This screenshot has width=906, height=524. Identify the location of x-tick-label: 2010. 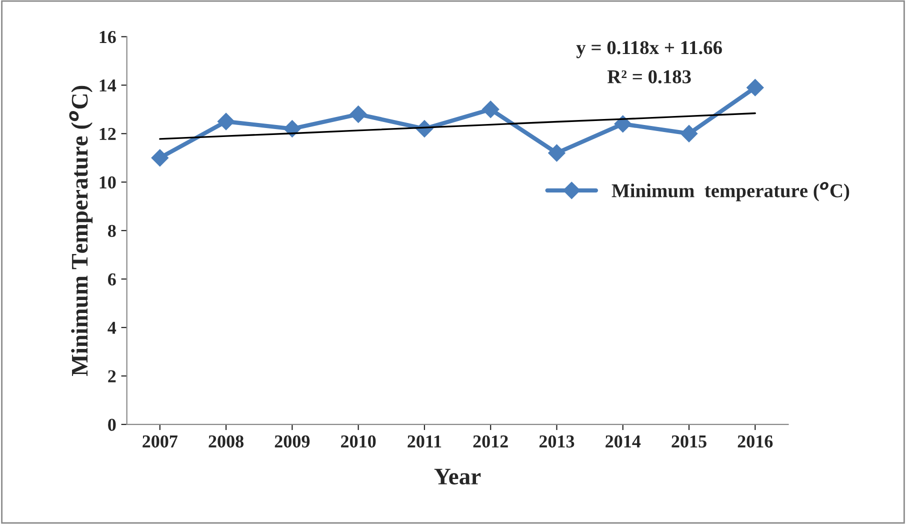
(358, 441).